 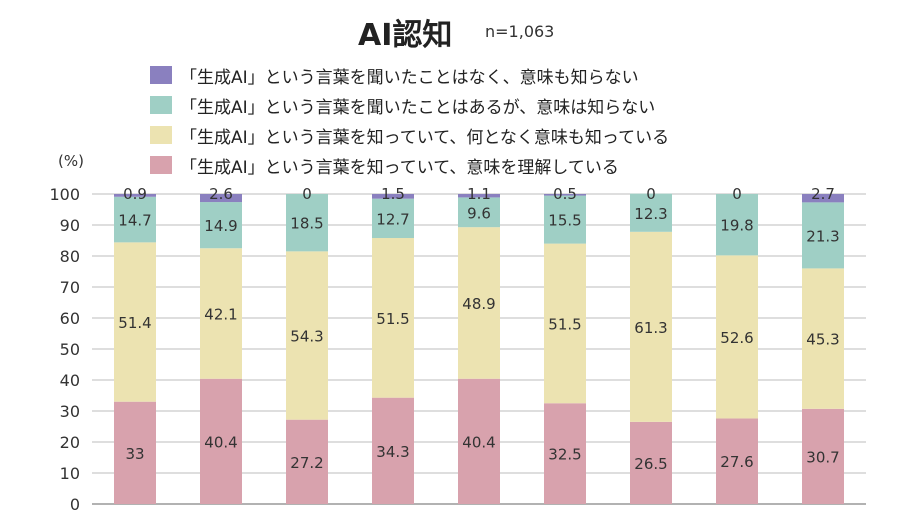 I want to click on data-label: 14.7, so click(x=134, y=221).